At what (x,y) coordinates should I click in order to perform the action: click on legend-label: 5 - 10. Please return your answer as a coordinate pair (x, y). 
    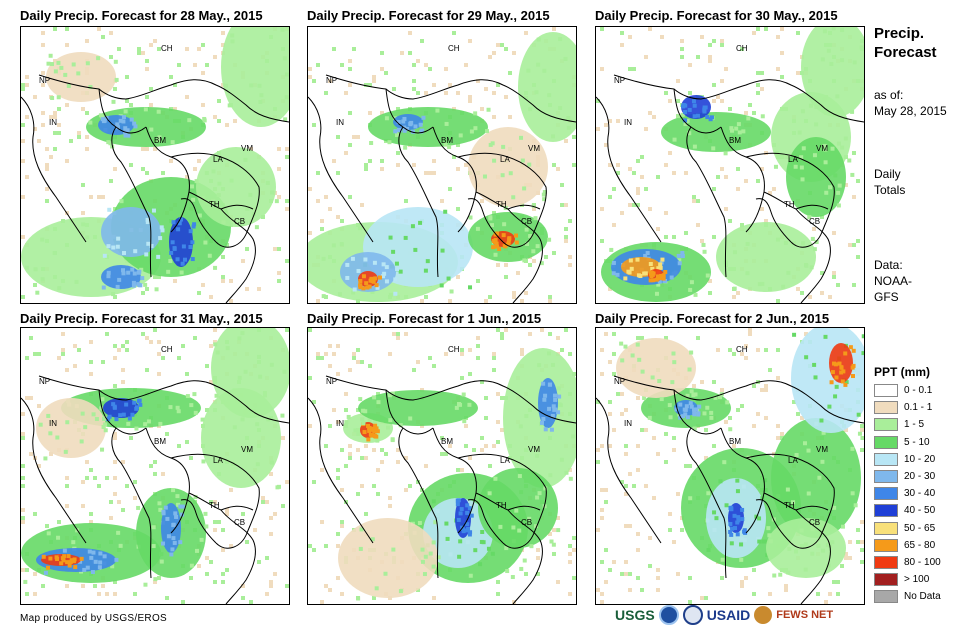
    Looking at the image, I should click on (917, 442).